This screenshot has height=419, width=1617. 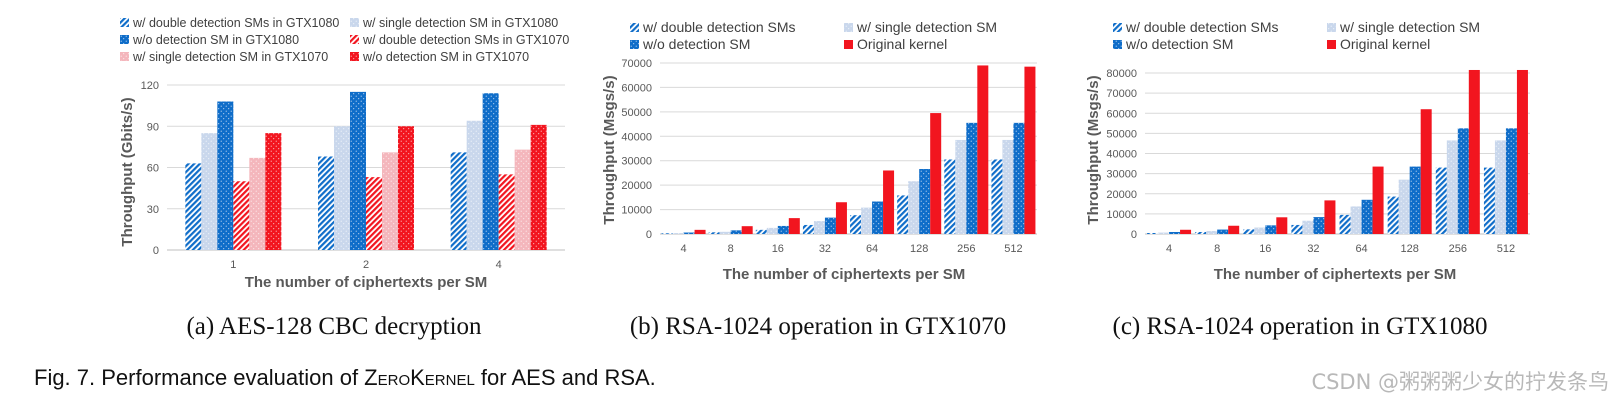 What do you see at coordinates (565, 377) in the screenshot?
I see `caption-suffix: for AES and RSA.` at bounding box center [565, 377].